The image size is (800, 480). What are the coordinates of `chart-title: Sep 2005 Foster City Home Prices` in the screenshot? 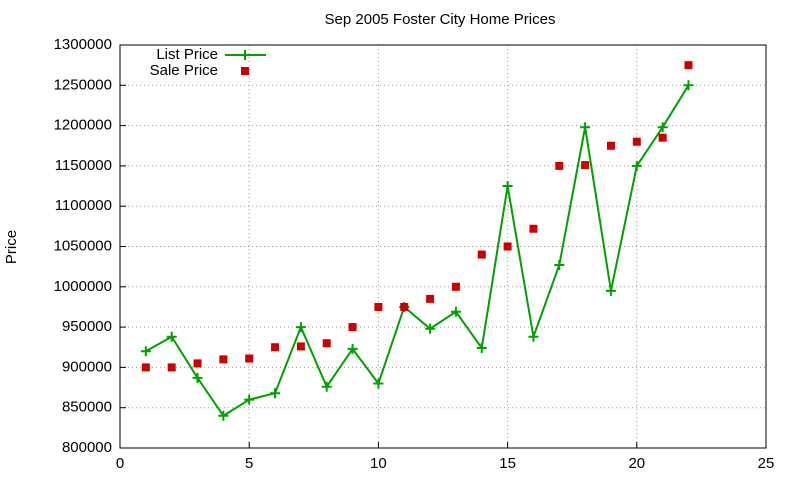 It's located at (440, 19).